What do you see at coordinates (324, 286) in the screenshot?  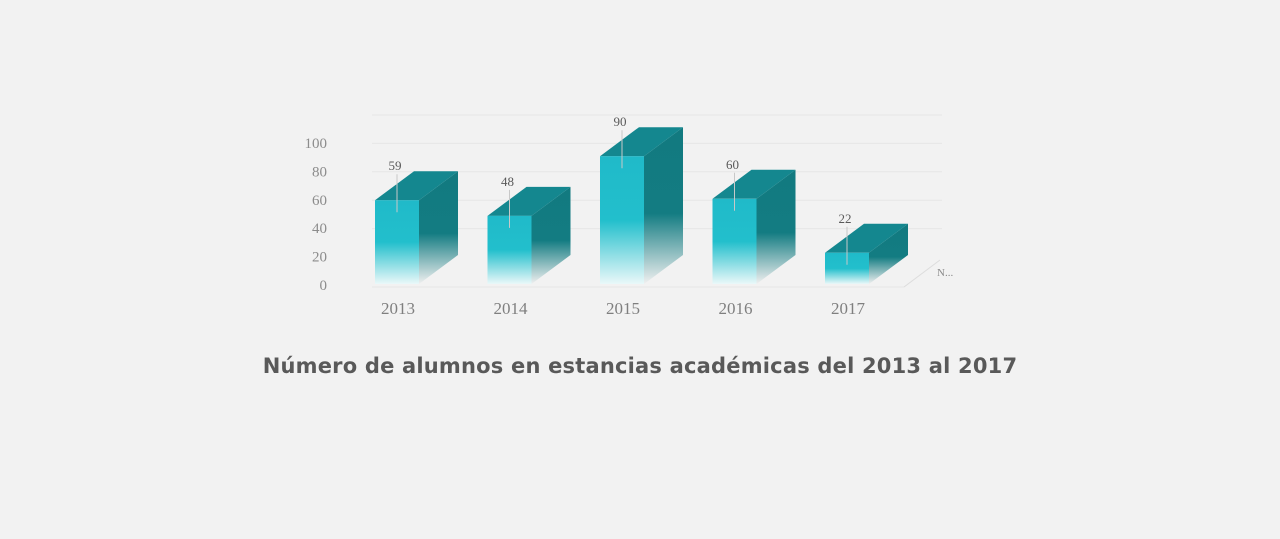 I see `y-tick-label: 0` at bounding box center [324, 286].